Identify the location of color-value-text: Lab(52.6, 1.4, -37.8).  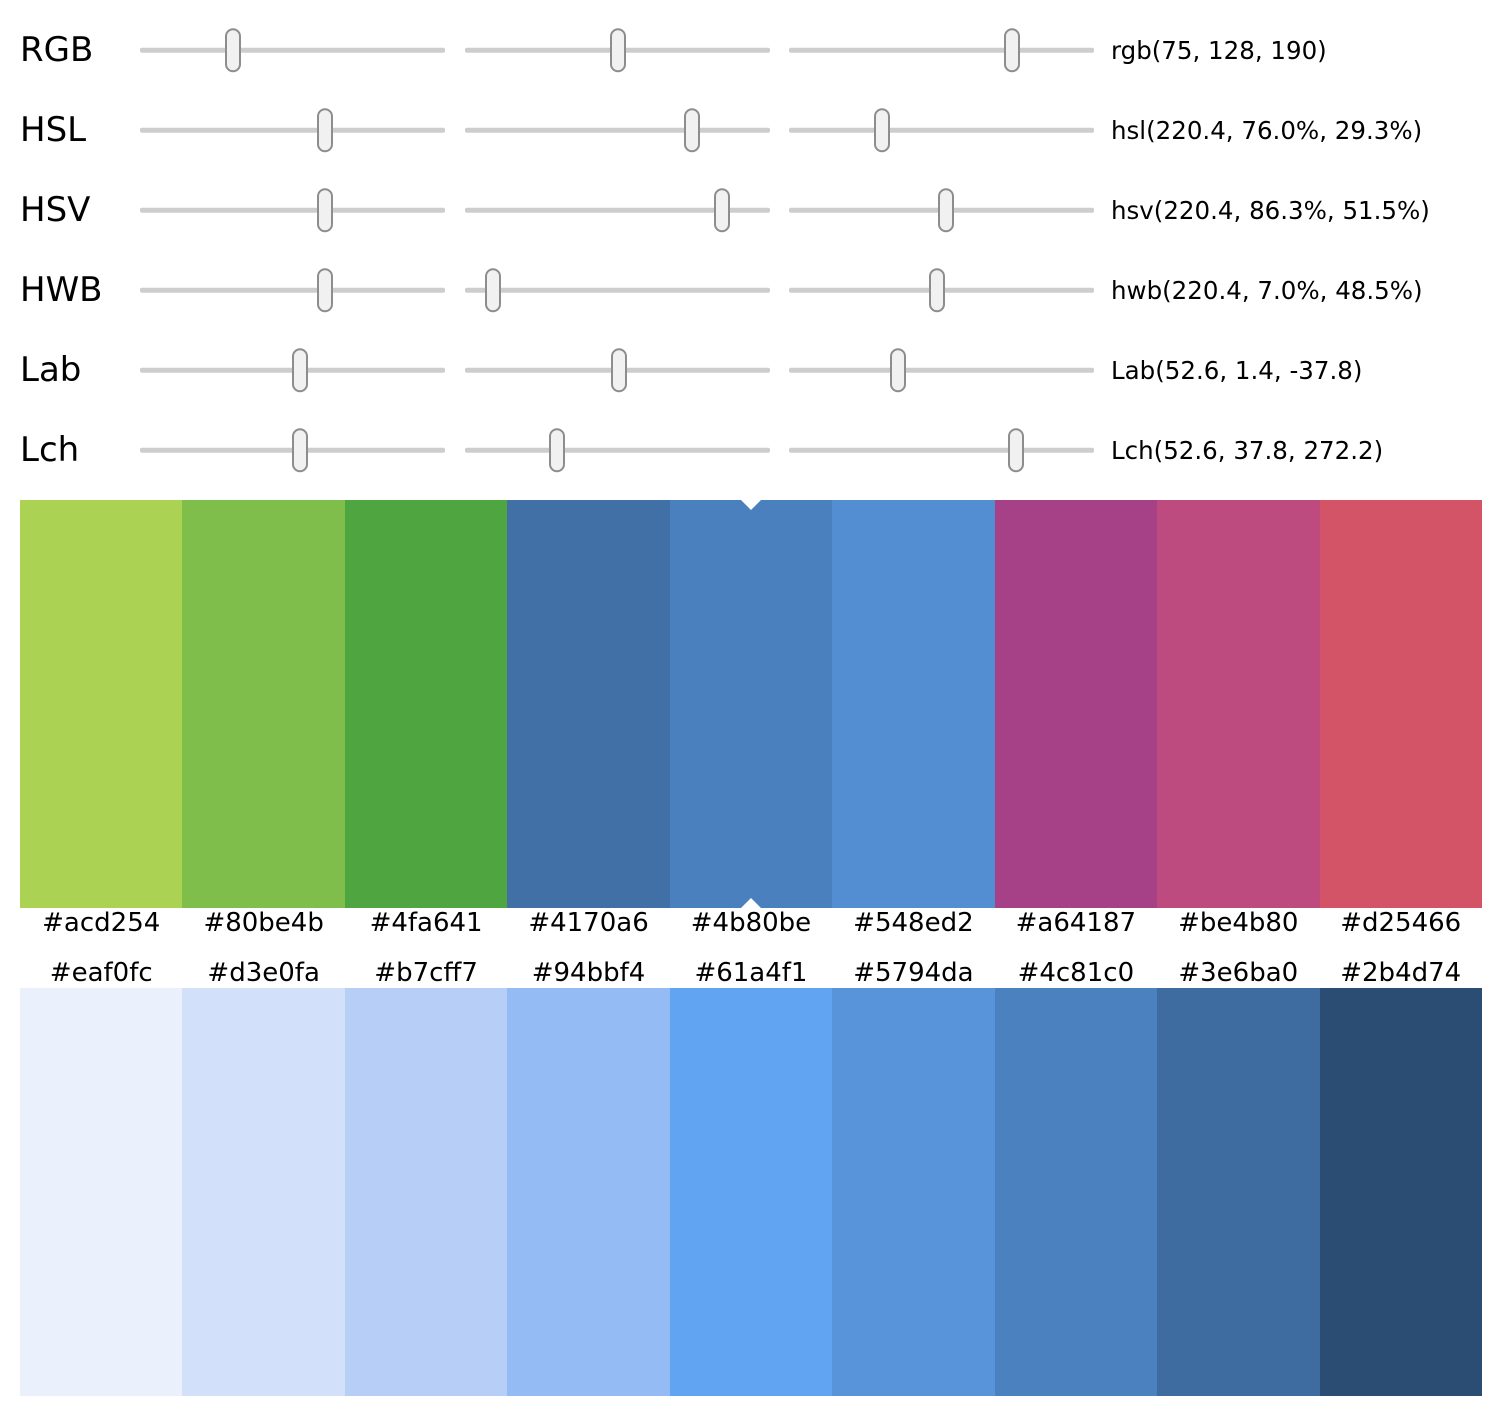
(1237, 370).